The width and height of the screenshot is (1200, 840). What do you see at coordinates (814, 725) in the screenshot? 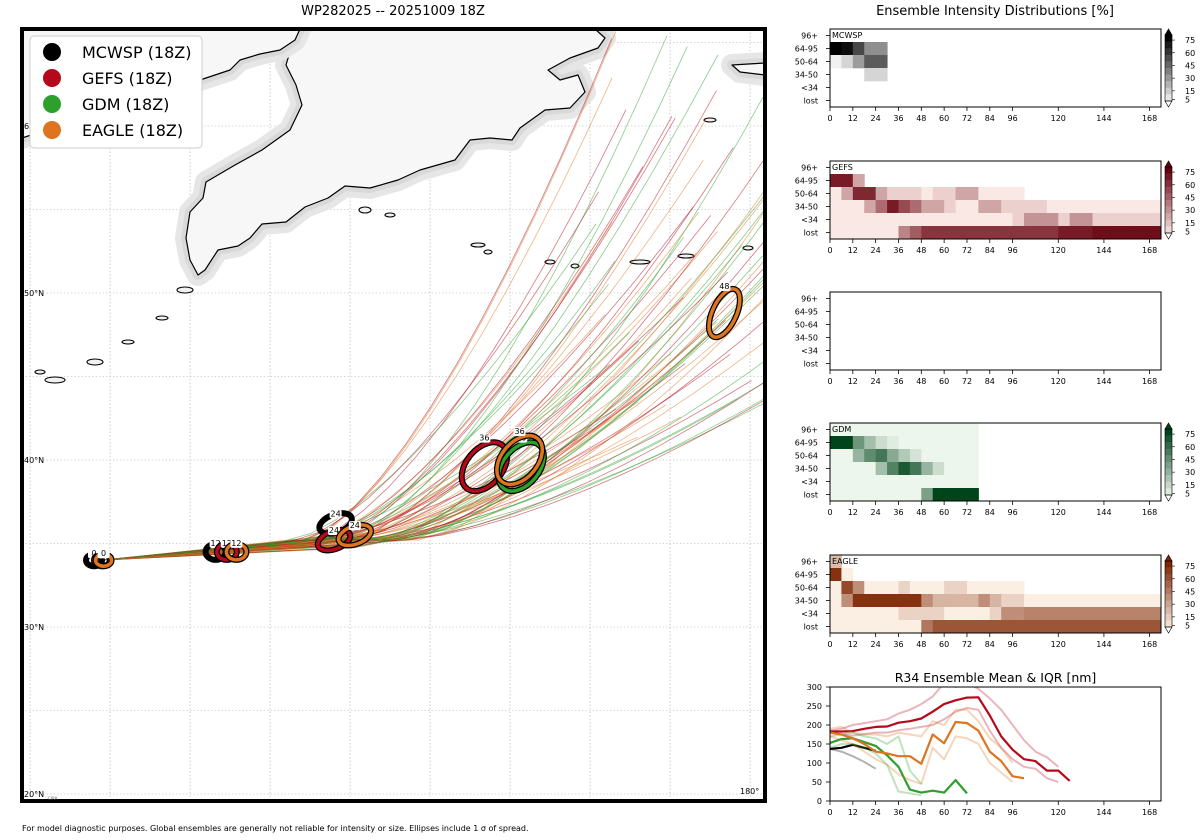
I see `r34-ylabel: 200` at bounding box center [814, 725].